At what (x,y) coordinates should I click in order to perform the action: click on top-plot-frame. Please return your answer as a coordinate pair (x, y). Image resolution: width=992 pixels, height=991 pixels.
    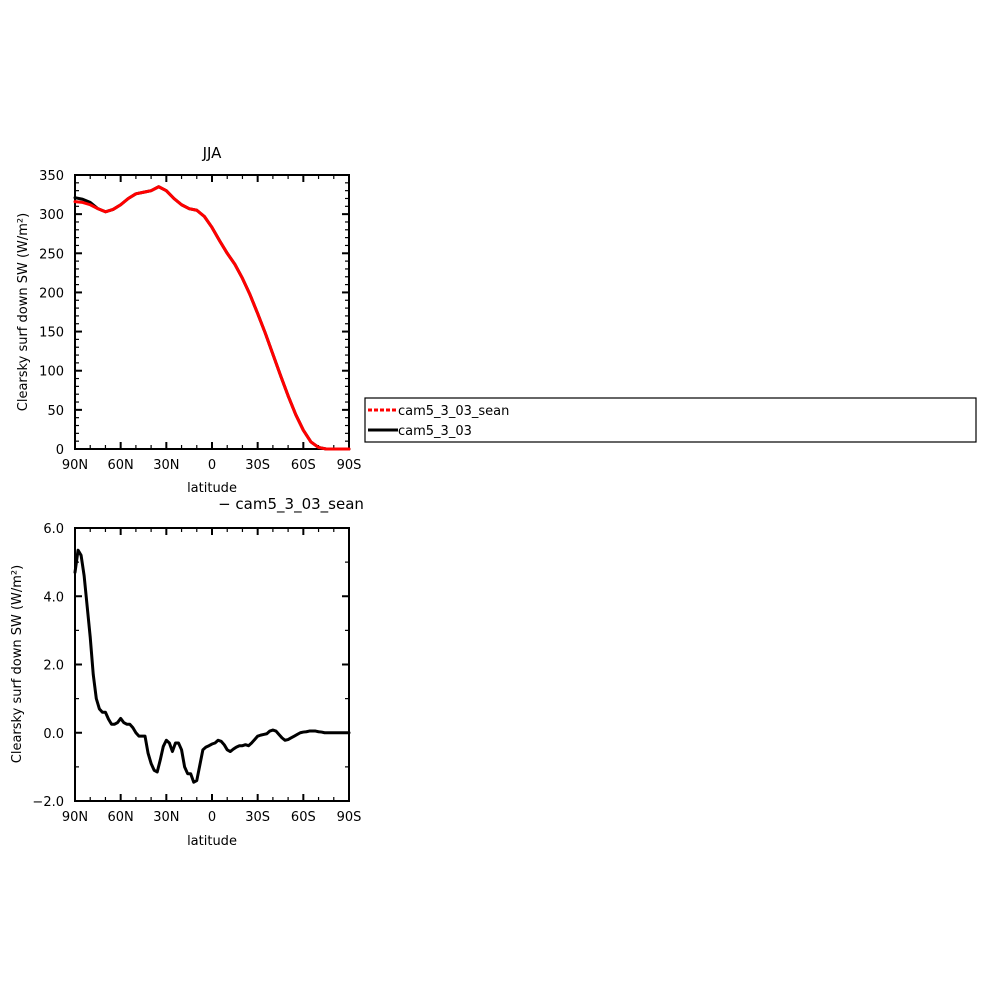
    Looking at the image, I should click on (212, 312).